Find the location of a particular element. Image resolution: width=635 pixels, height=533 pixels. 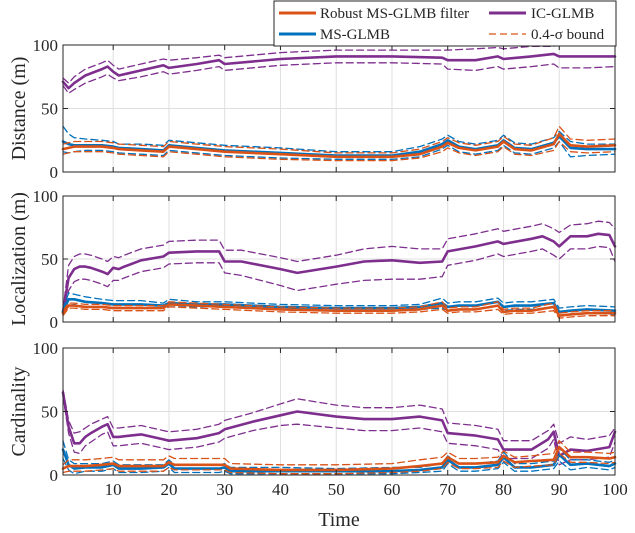

localization-robust-ms-glmb-filter-line is located at coordinates (339, 310).